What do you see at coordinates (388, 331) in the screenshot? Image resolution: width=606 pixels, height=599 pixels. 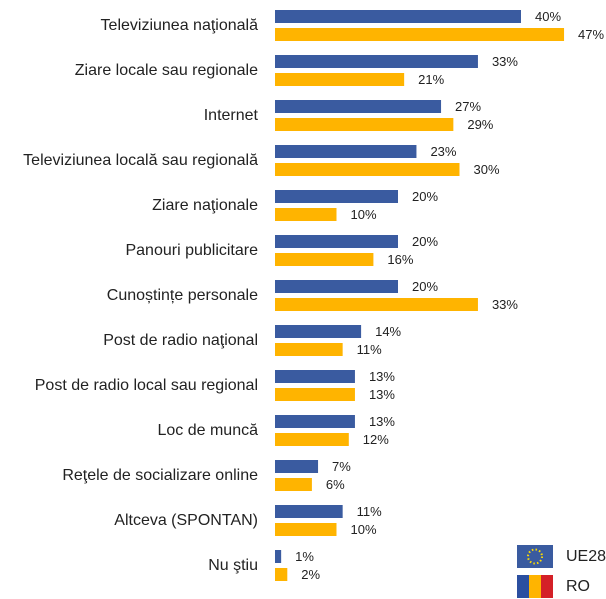 I see `value-label: 14%` at bounding box center [388, 331].